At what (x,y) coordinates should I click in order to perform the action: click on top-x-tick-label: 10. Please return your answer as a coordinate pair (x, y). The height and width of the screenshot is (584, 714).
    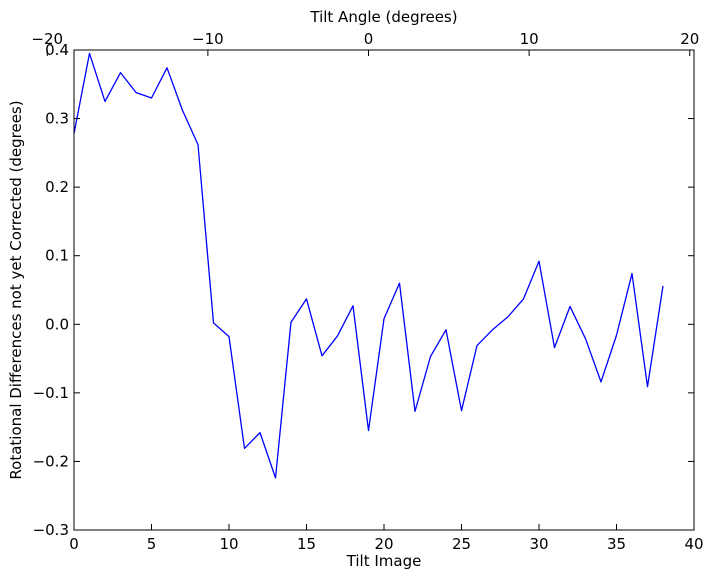
    Looking at the image, I should click on (529, 39).